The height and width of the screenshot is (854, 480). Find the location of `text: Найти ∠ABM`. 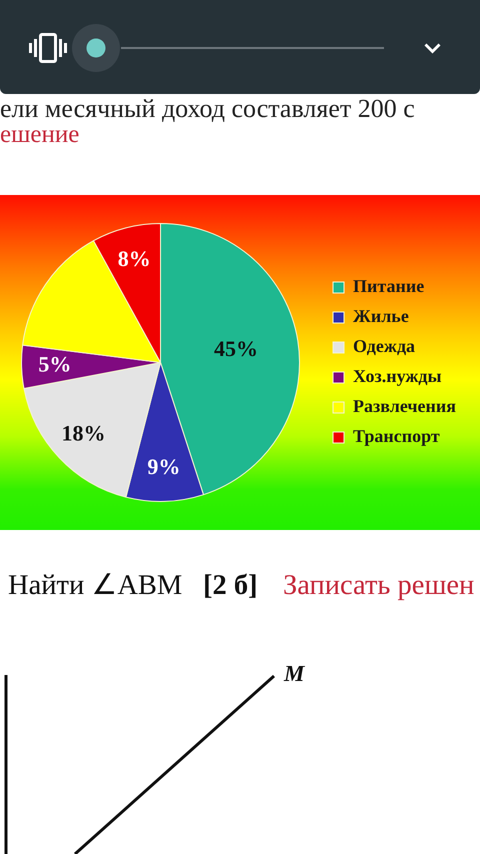

text: Найти ∠ABM is located at coordinates (95, 586).